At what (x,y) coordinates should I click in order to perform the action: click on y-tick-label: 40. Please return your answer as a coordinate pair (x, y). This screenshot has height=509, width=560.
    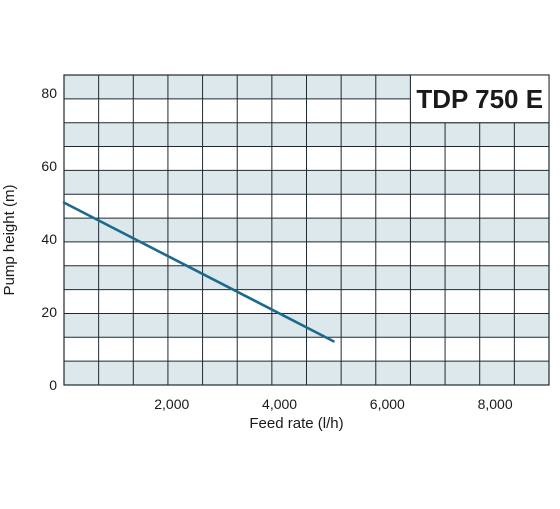
    Looking at the image, I should click on (49, 239).